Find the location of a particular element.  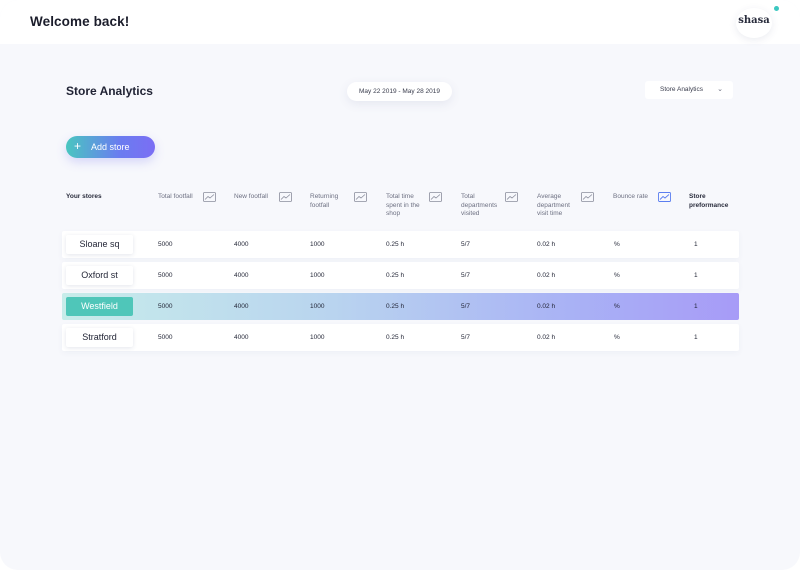

view-select: Store Analytics ⌄ is located at coordinates (689, 90).